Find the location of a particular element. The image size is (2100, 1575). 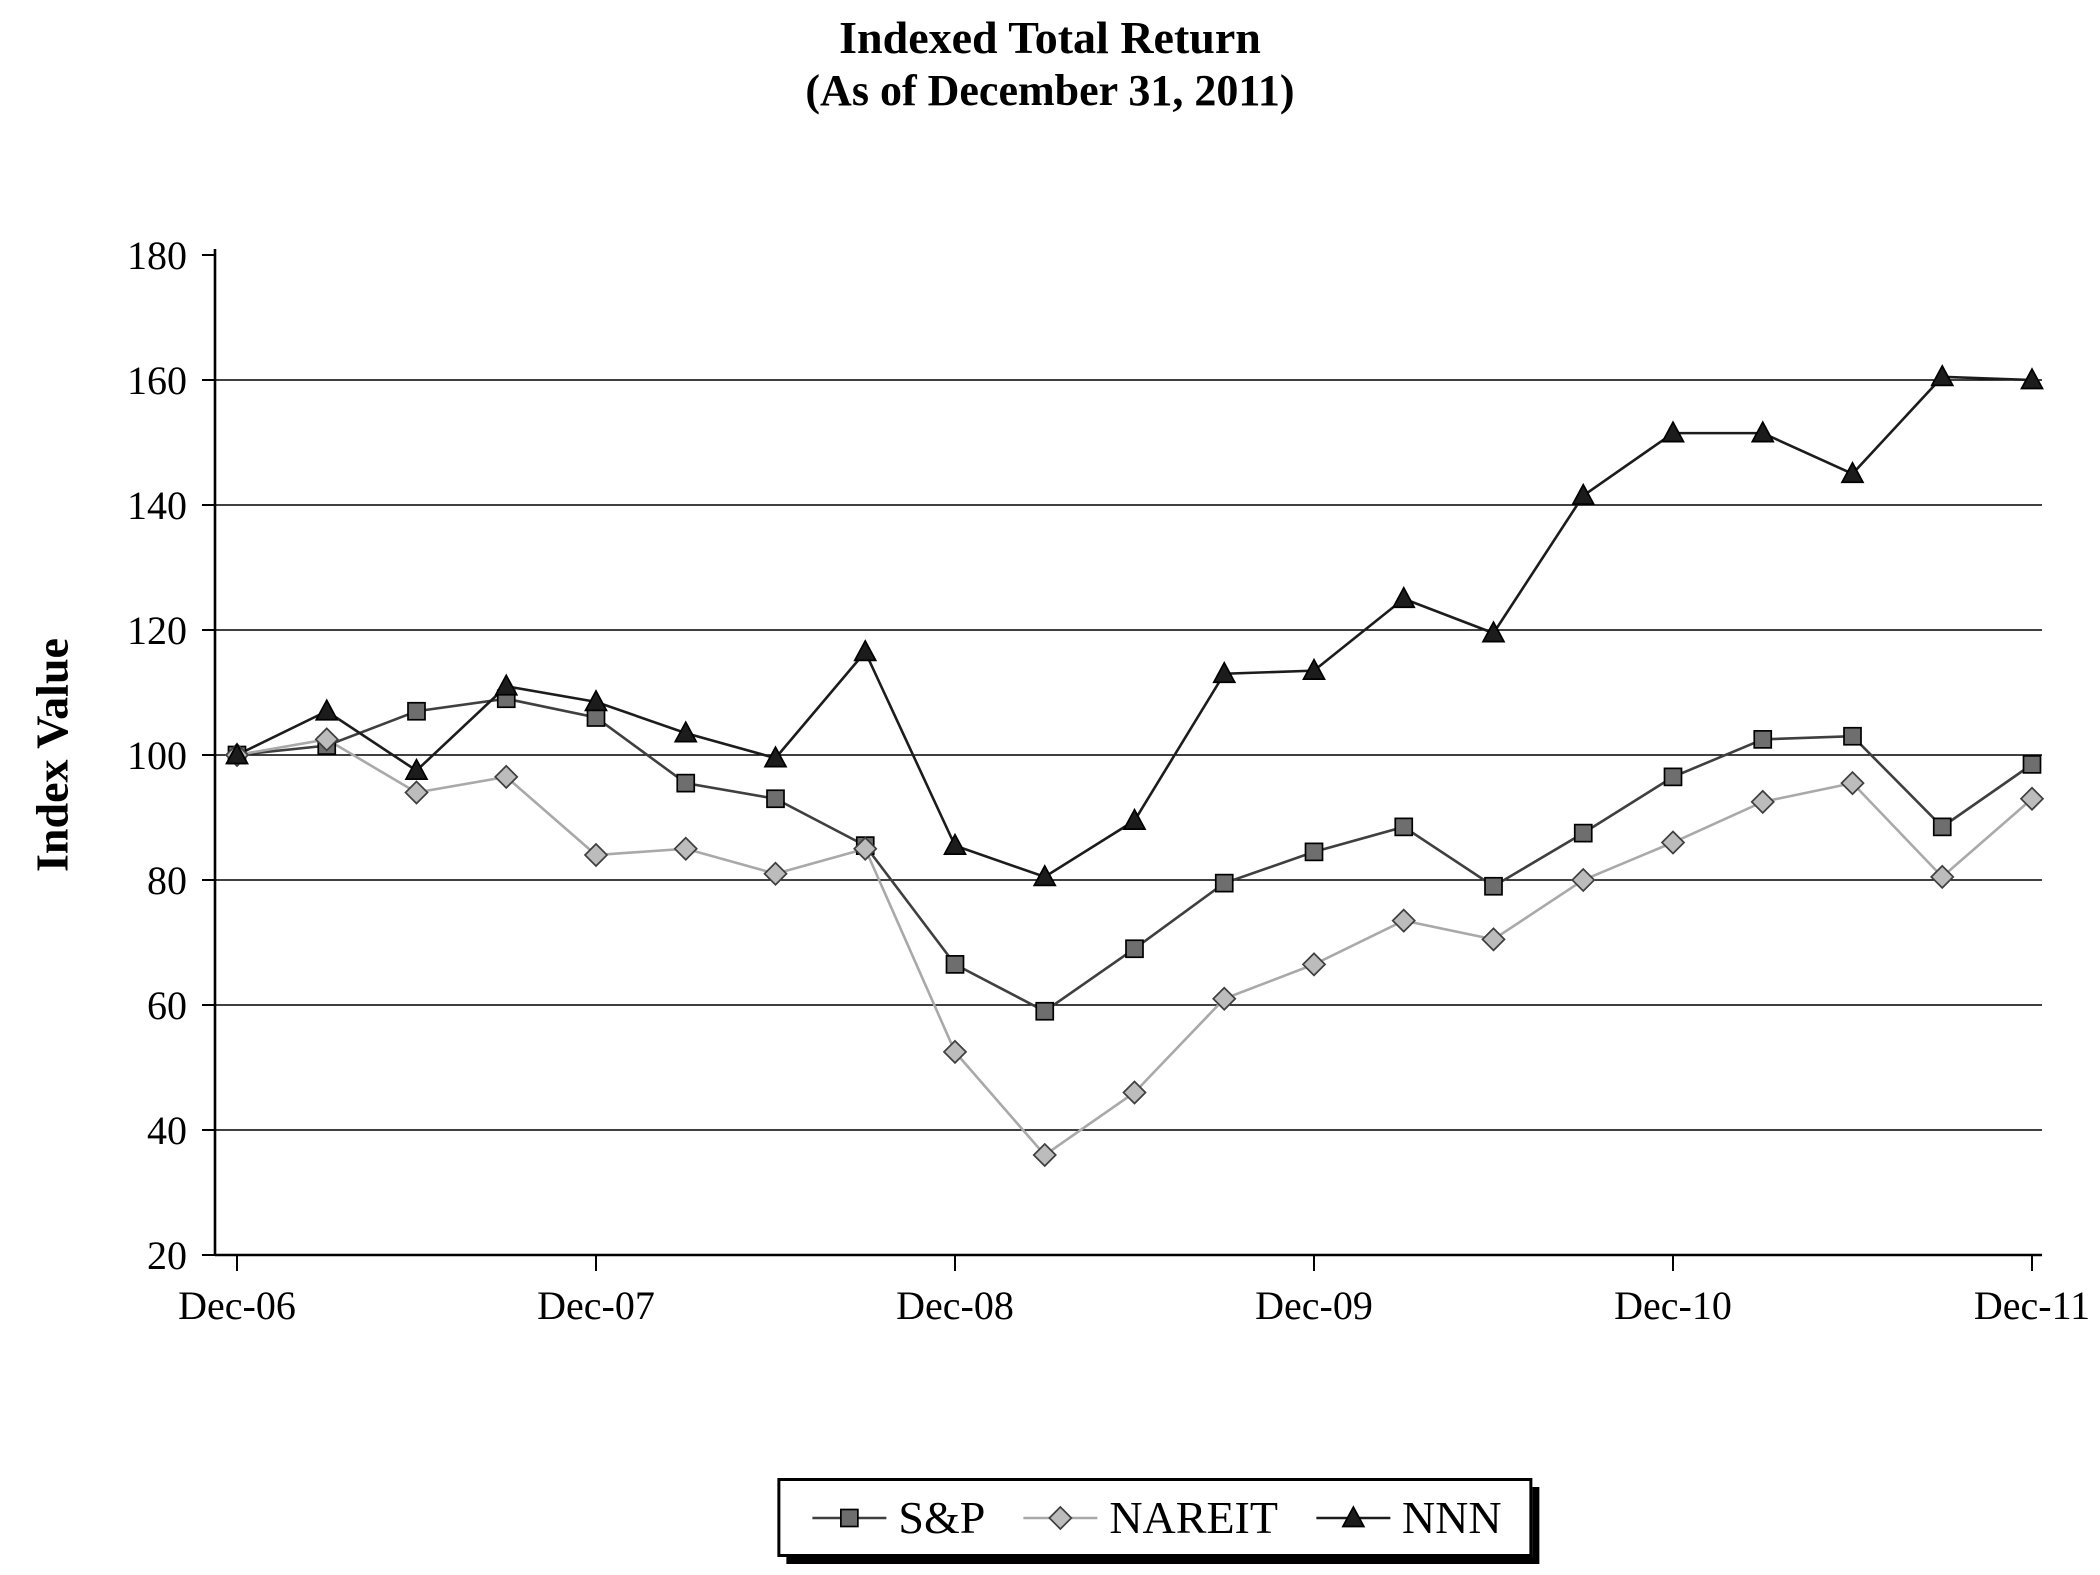

legend-item-sp: S&P is located at coordinates (896, 1517).